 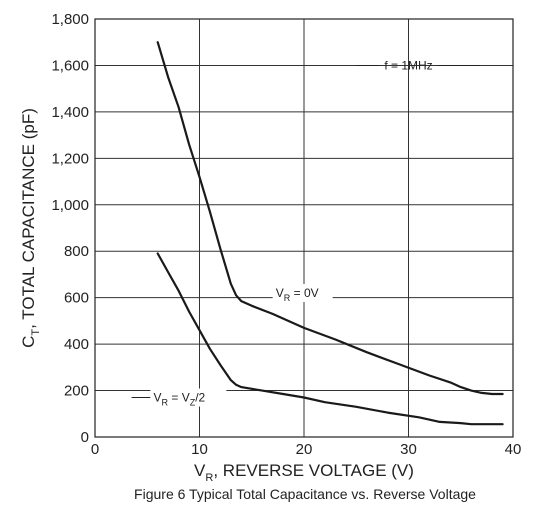 I want to click on series-label-vr-vz-half: VR = VZ/2, so click(x=179, y=398).